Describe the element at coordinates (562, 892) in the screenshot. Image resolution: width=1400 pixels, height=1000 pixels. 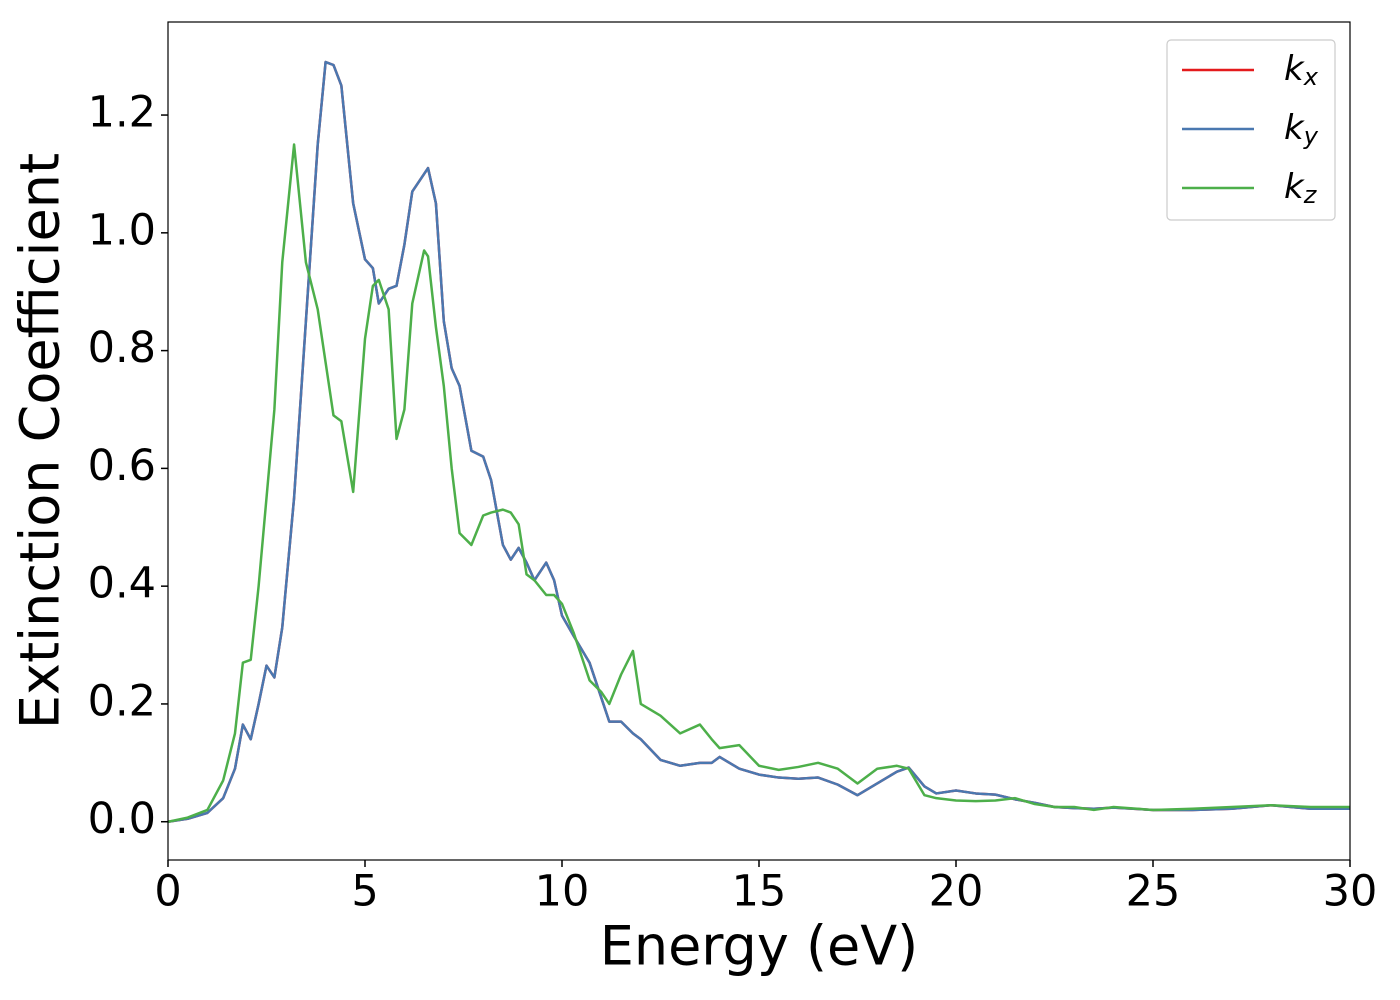
I see `x-tick-label: 10` at that location.